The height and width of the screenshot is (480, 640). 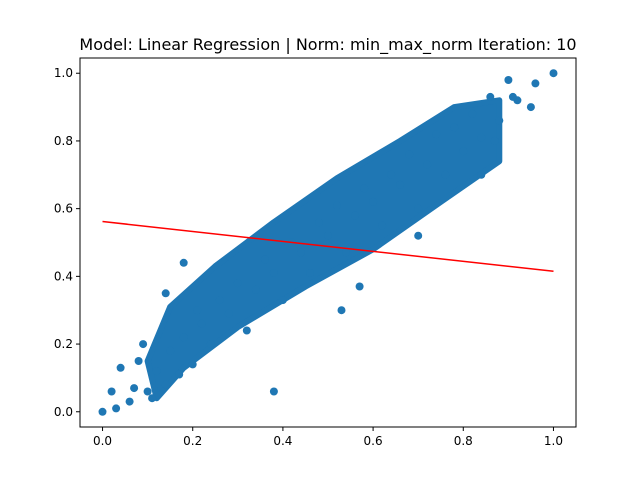 What do you see at coordinates (463, 441) in the screenshot?
I see `x-tick-label: 0.8` at bounding box center [463, 441].